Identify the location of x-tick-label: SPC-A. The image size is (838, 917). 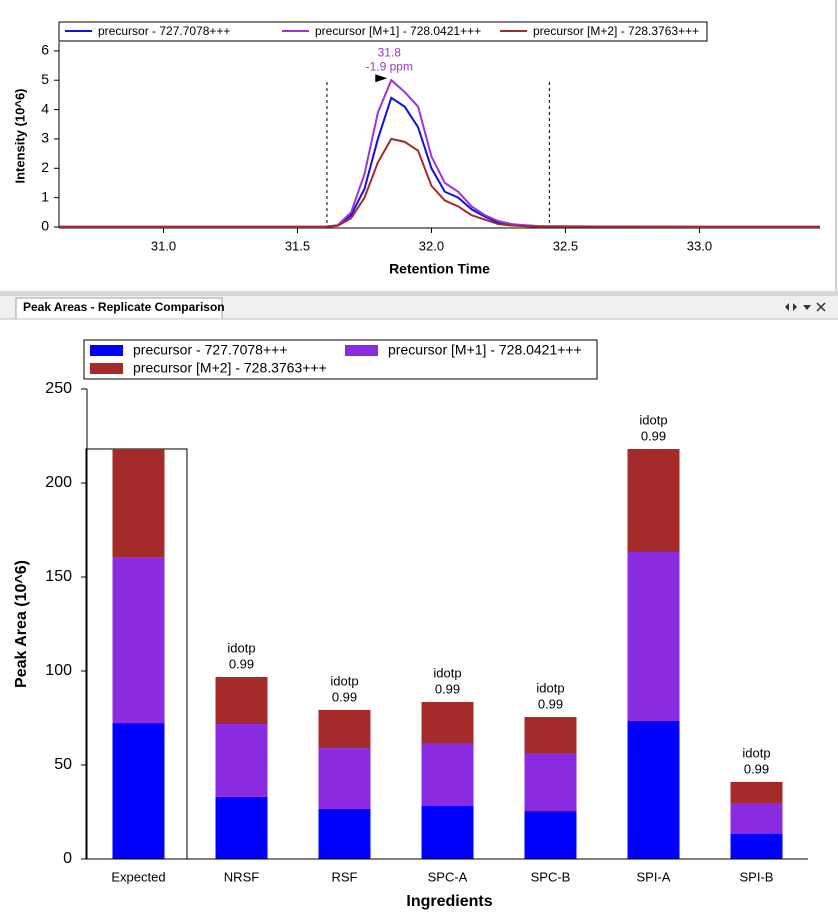
(448, 876).